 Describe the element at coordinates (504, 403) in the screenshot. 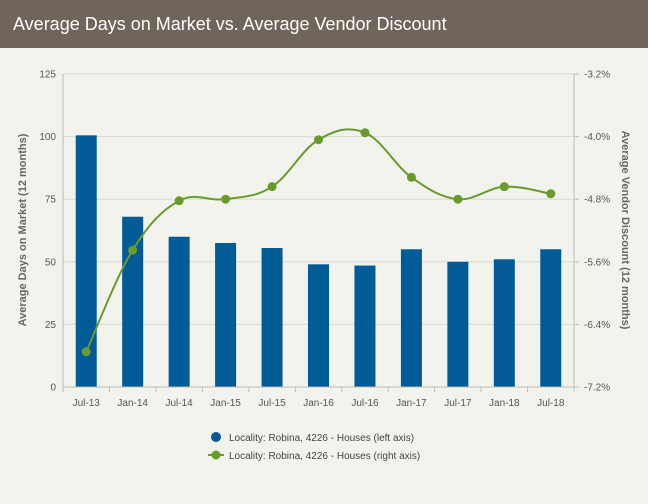

I see `x-tick-label: Jan-18` at that location.